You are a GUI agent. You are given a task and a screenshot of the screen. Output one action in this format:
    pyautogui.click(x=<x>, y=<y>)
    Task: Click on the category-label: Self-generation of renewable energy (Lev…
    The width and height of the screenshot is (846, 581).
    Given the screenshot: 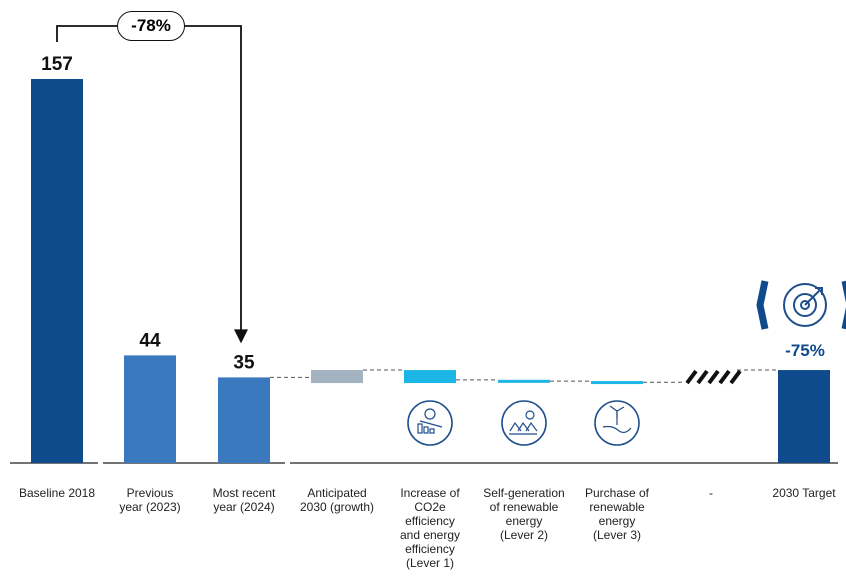 What is the action you would take?
    pyautogui.click(x=524, y=514)
    